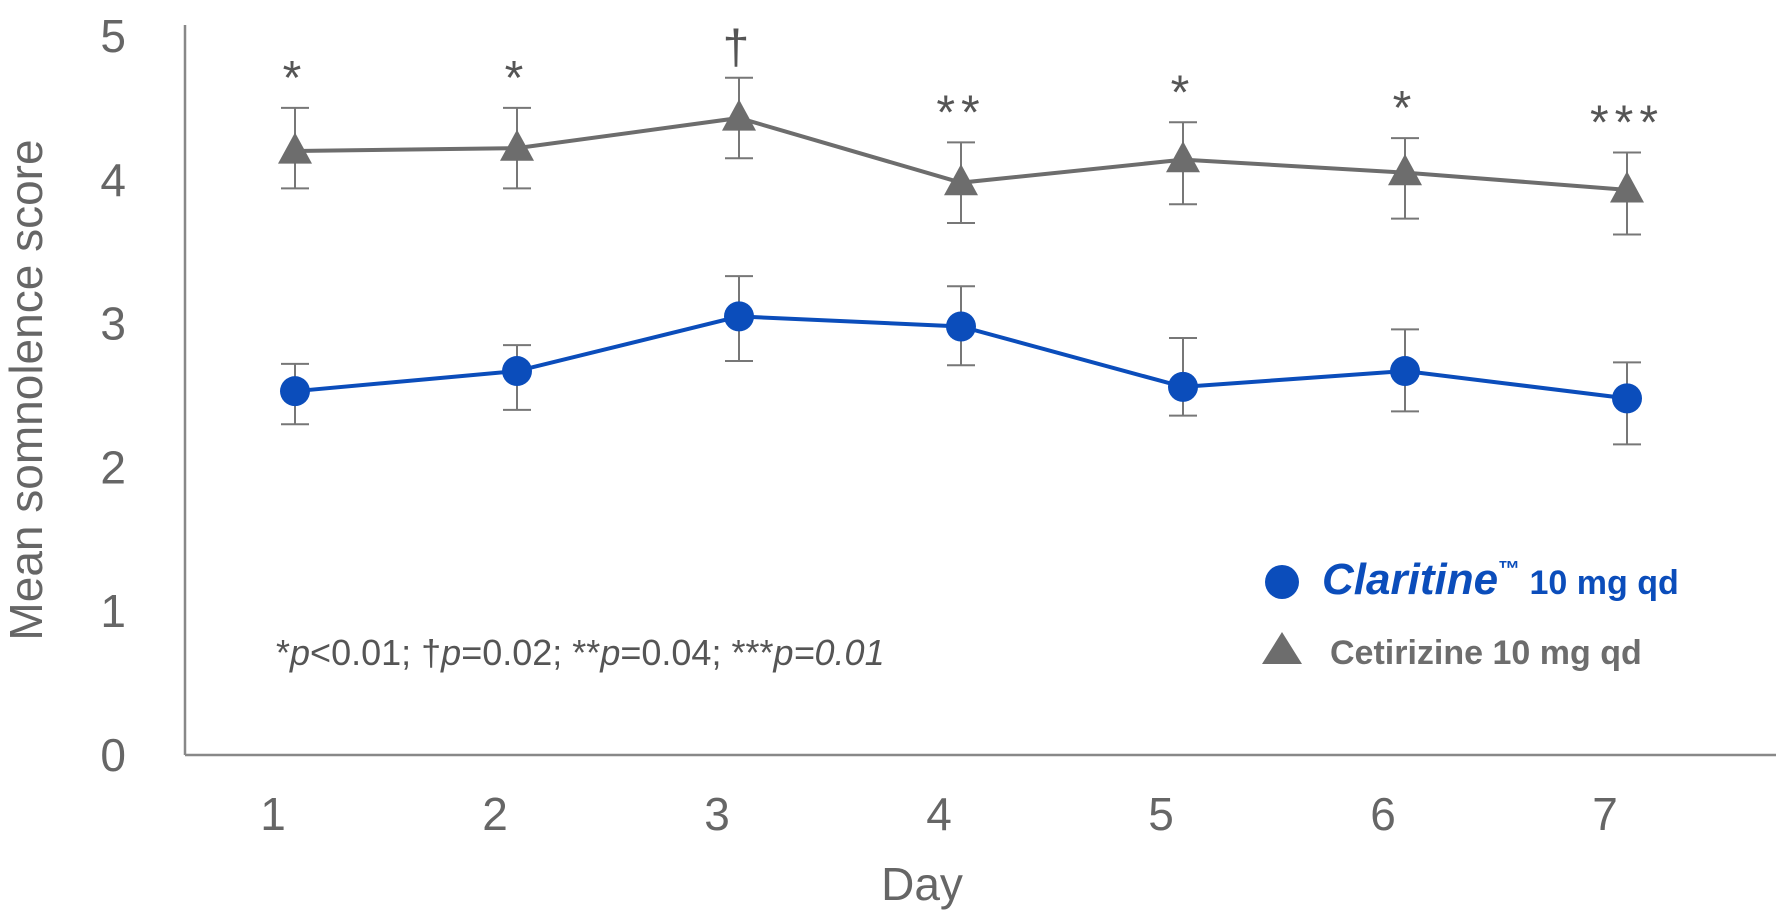 The height and width of the screenshot is (922, 1778). What do you see at coordinates (365, 652) in the screenshot?
I see `footnote-part: <0.01;` at bounding box center [365, 652].